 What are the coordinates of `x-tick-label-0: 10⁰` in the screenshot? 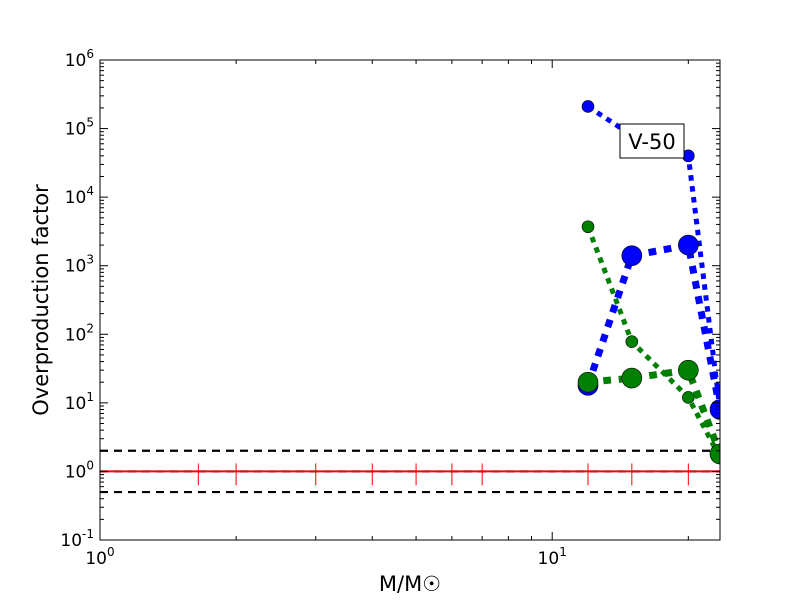 It's located at (99, 557).